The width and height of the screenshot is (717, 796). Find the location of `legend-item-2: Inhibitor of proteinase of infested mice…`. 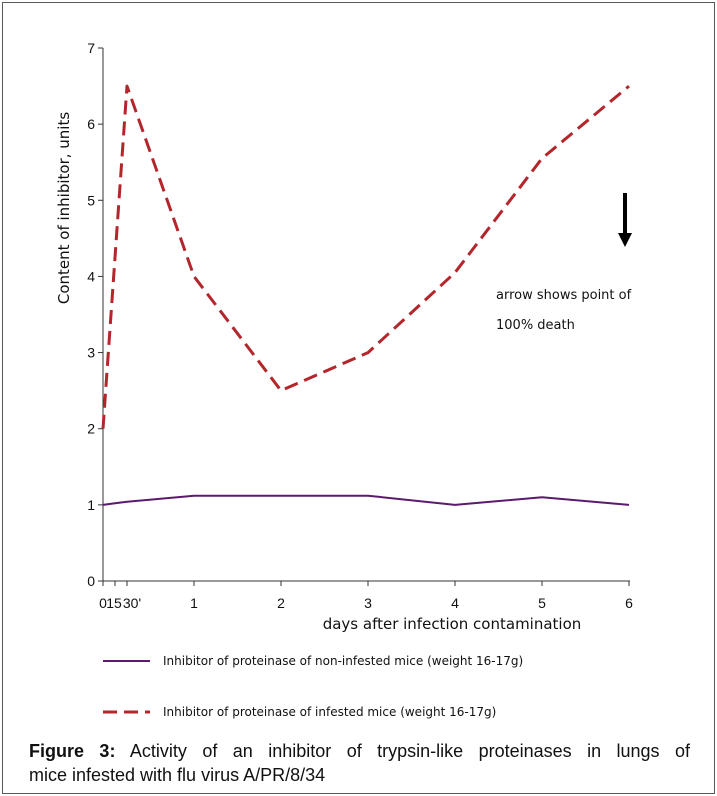

legend-item-2: Inhibitor of proteinase of infested mice… is located at coordinates (299, 712).